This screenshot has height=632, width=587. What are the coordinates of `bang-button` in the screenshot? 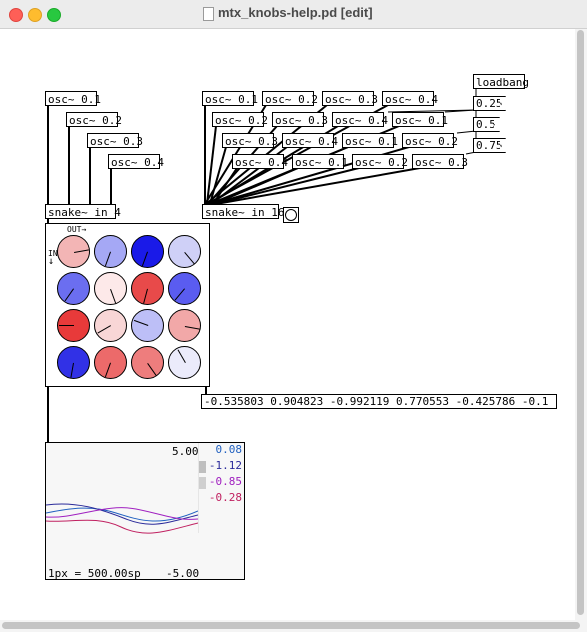 It's located at (291, 215).